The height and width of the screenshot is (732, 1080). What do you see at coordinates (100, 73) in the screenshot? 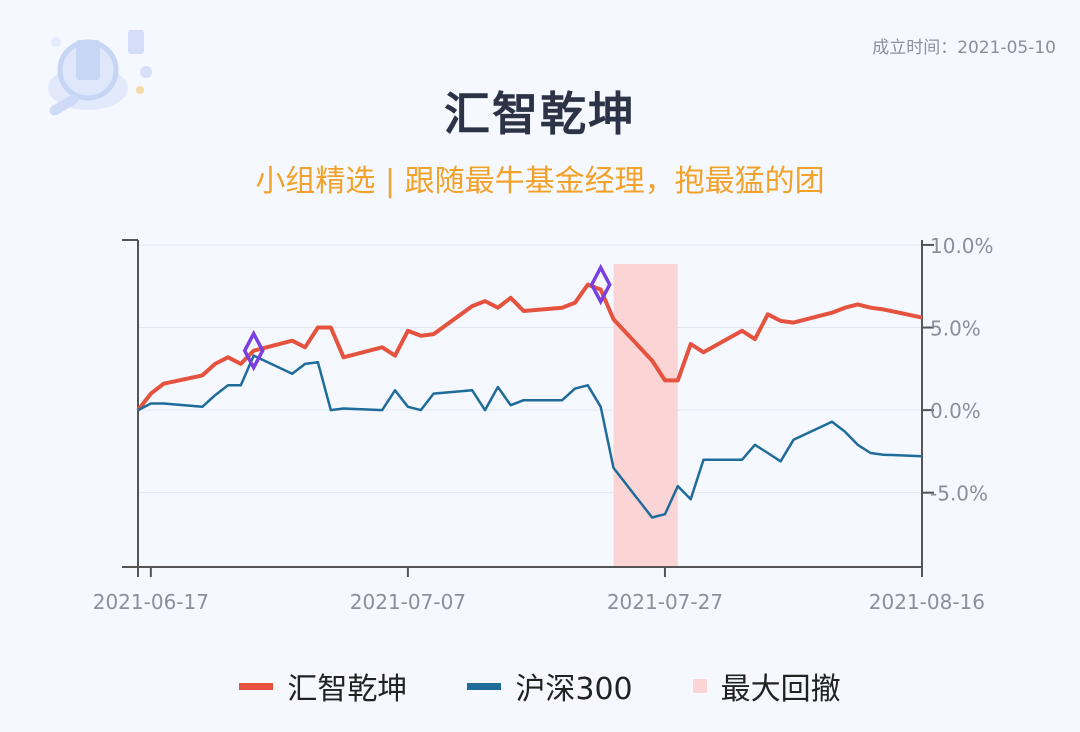
I see `magnifier-logo-icon` at bounding box center [100, 73].